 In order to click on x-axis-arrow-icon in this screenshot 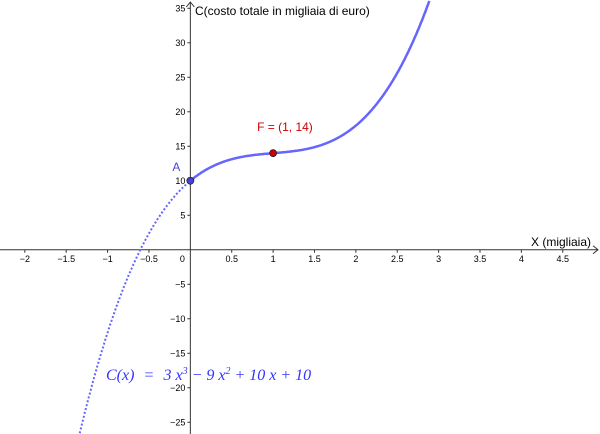, I will do `click(595, 250)`.